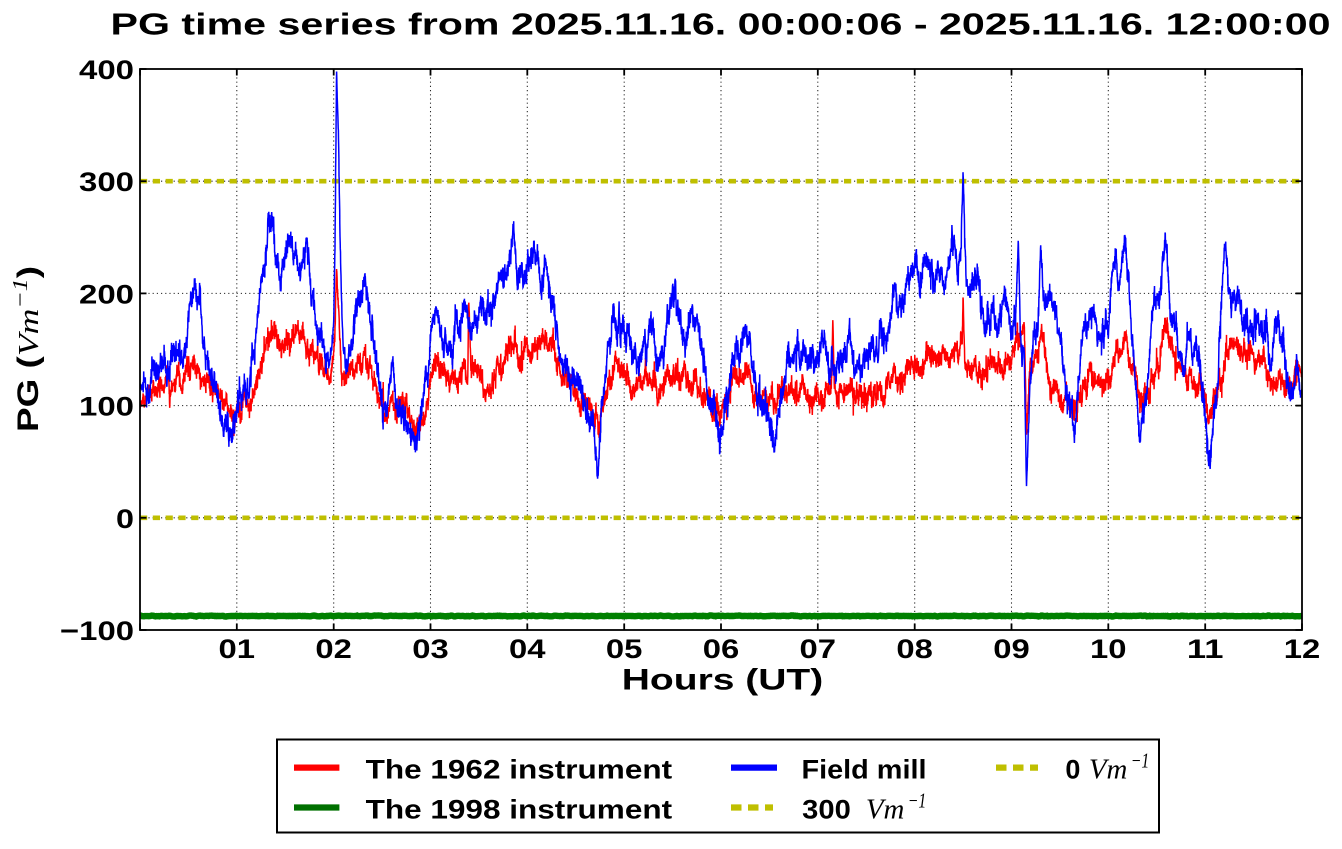 The height and width of the screenshot is (849, 1342). What do you see at coordinates (723, 680) in the screenshot?
I see `svg-text: Hours (UT)` at bounding box center [723, 680].